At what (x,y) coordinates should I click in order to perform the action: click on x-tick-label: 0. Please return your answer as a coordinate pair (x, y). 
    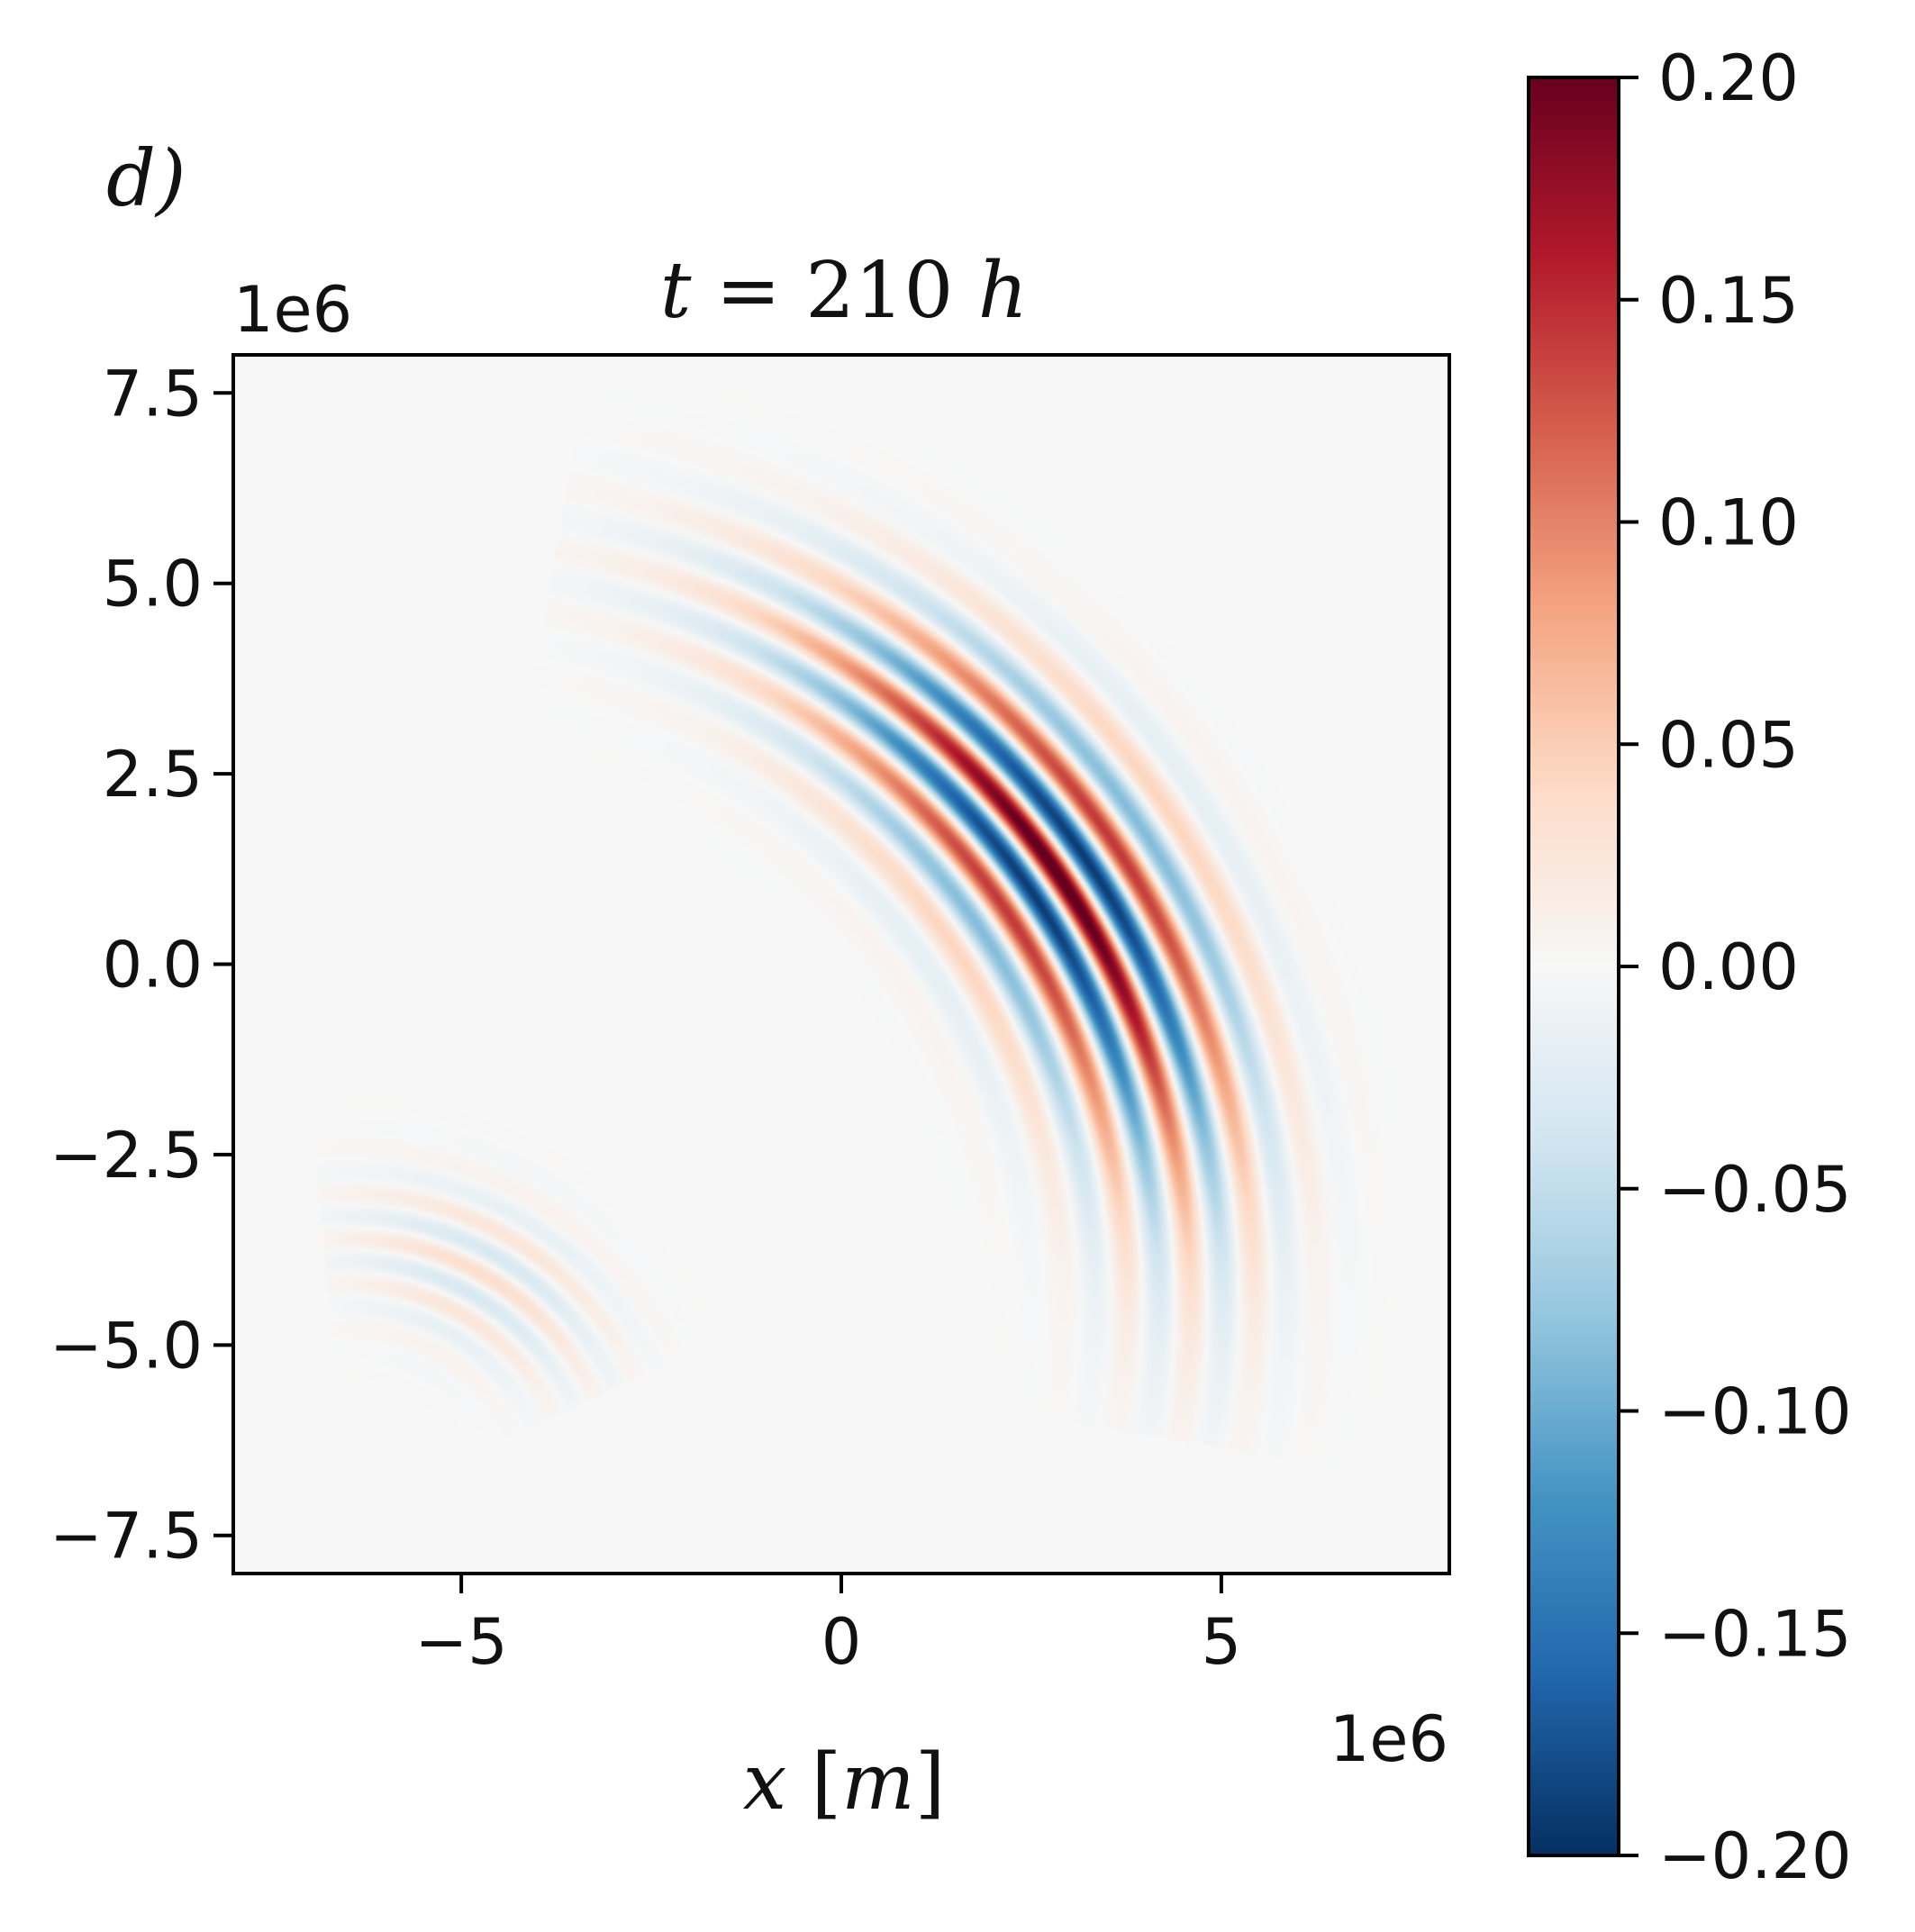
    Looking at the image, I should click on (841, 1642).